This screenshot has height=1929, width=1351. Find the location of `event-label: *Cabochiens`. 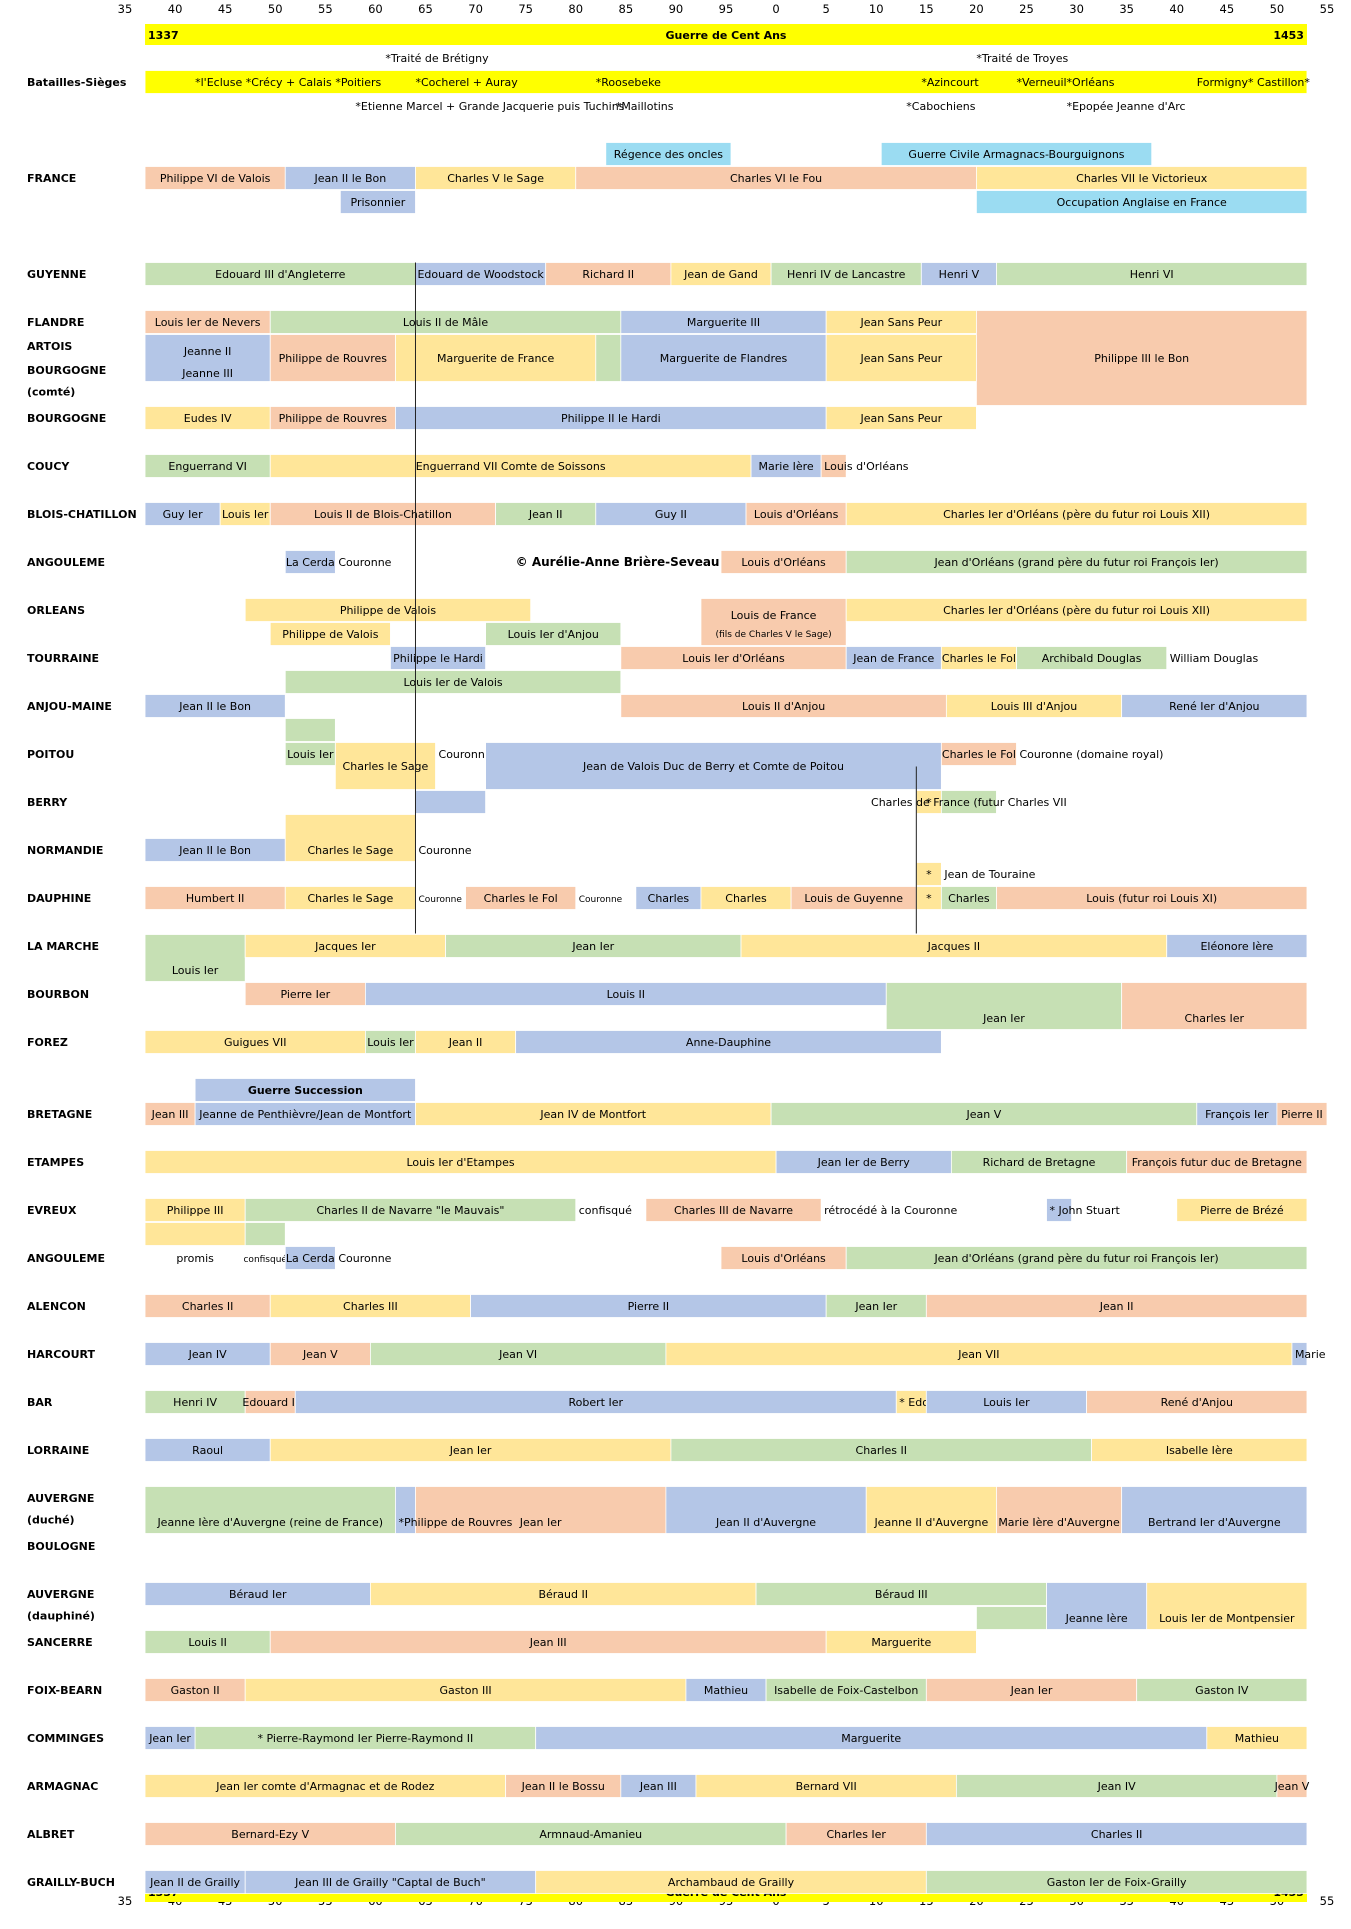

event-label: *Cabochiens is located at coordinates (940, 106).